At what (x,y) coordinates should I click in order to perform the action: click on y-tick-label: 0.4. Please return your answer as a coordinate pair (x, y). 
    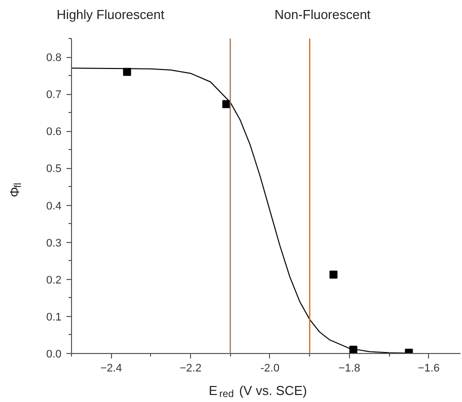
    Looking at the image, I should click on (54, 206).